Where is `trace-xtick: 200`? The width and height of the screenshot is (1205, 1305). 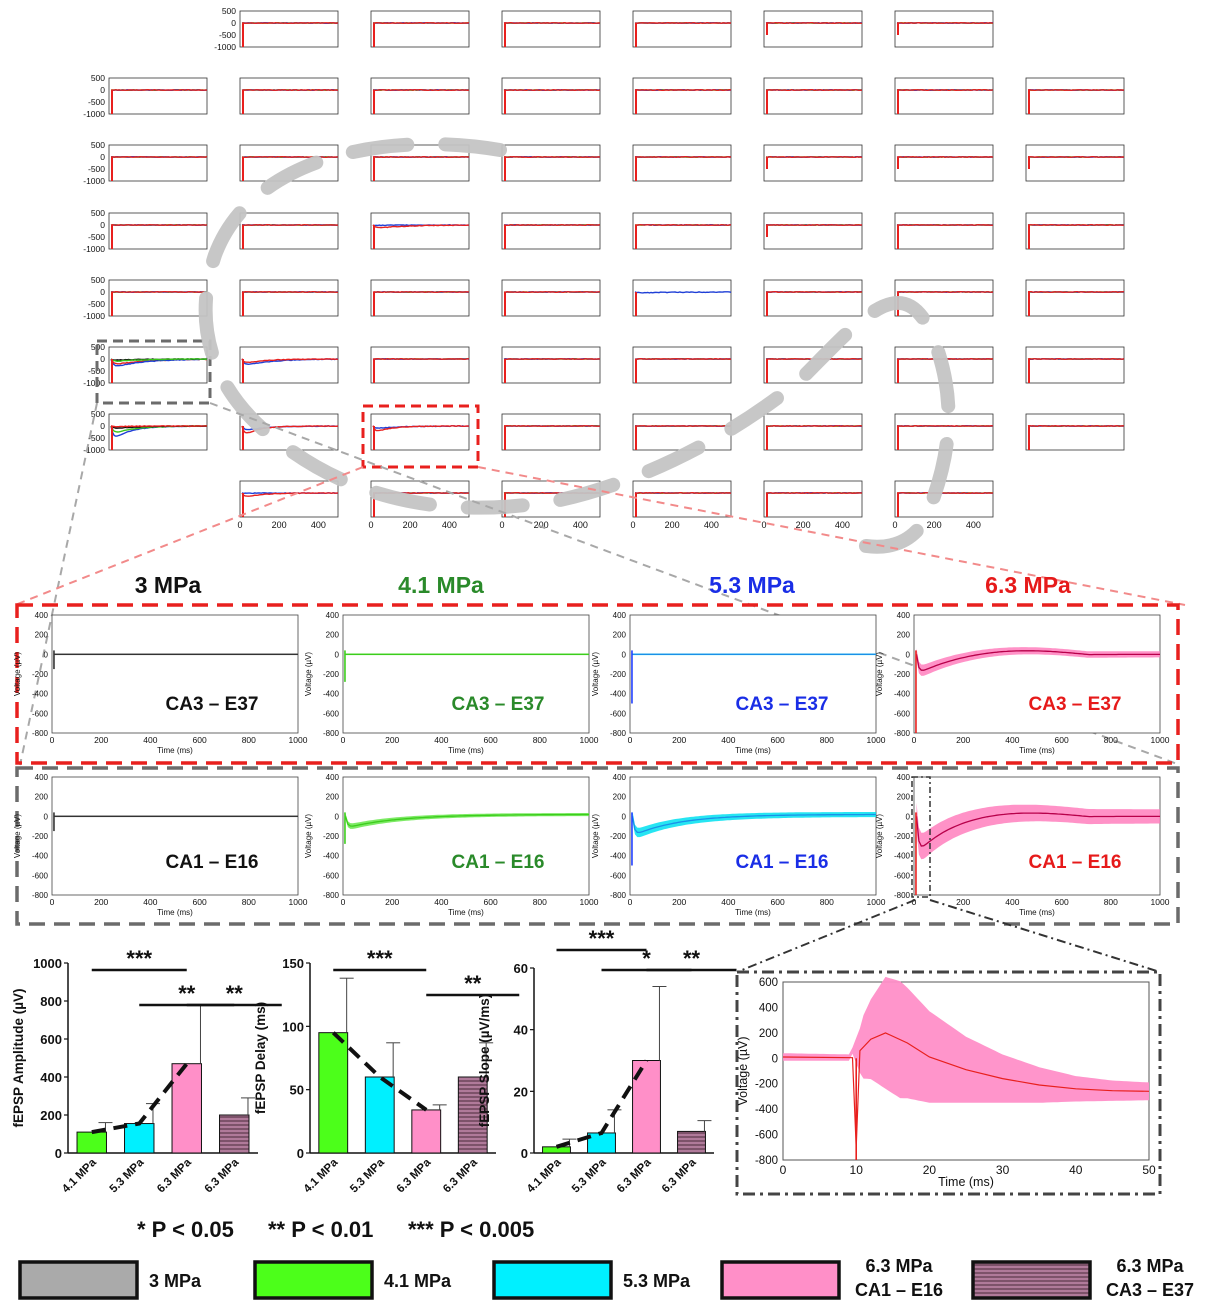
trace-xtick: 200 is located at coordinates (963, 902).